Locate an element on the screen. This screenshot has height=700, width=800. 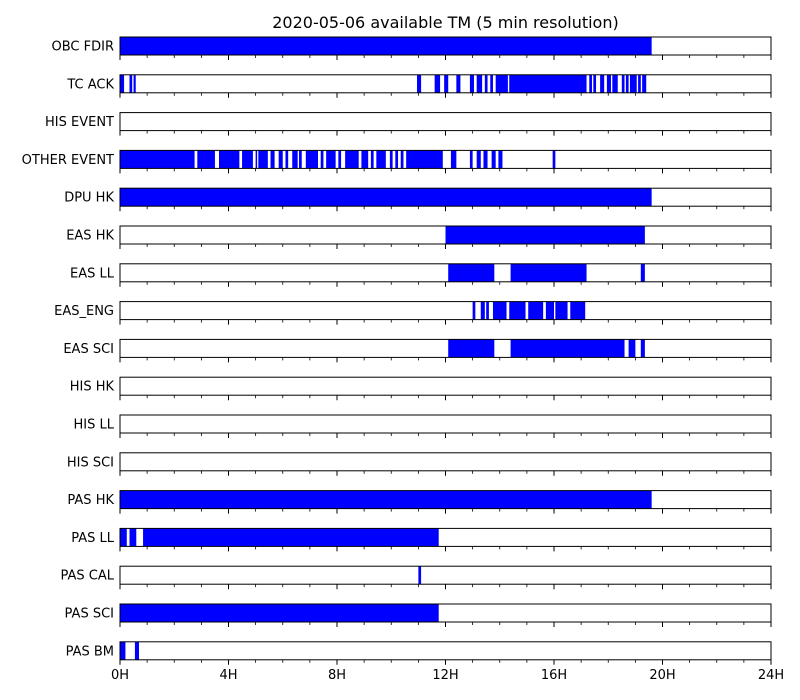
timeline-row: EAS HK is located at coordinates (419, 237).